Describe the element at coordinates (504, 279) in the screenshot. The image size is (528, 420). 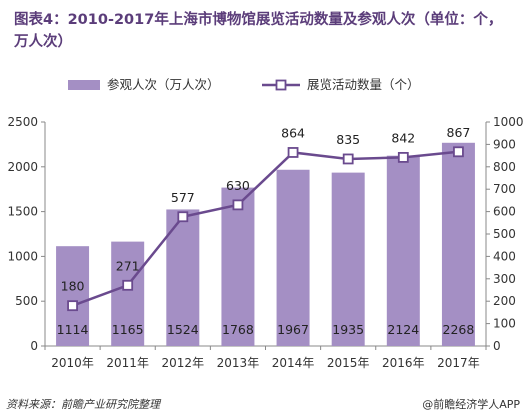
I see `right-tick-label: 300` at that location.